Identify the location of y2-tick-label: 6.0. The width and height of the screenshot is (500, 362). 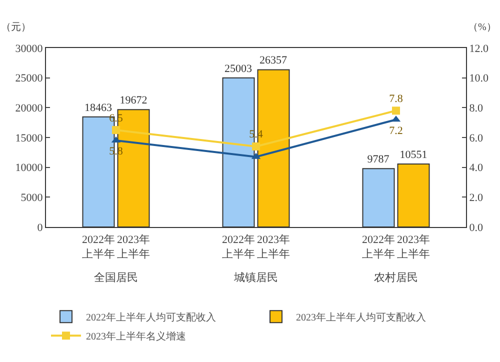
(476, 138).